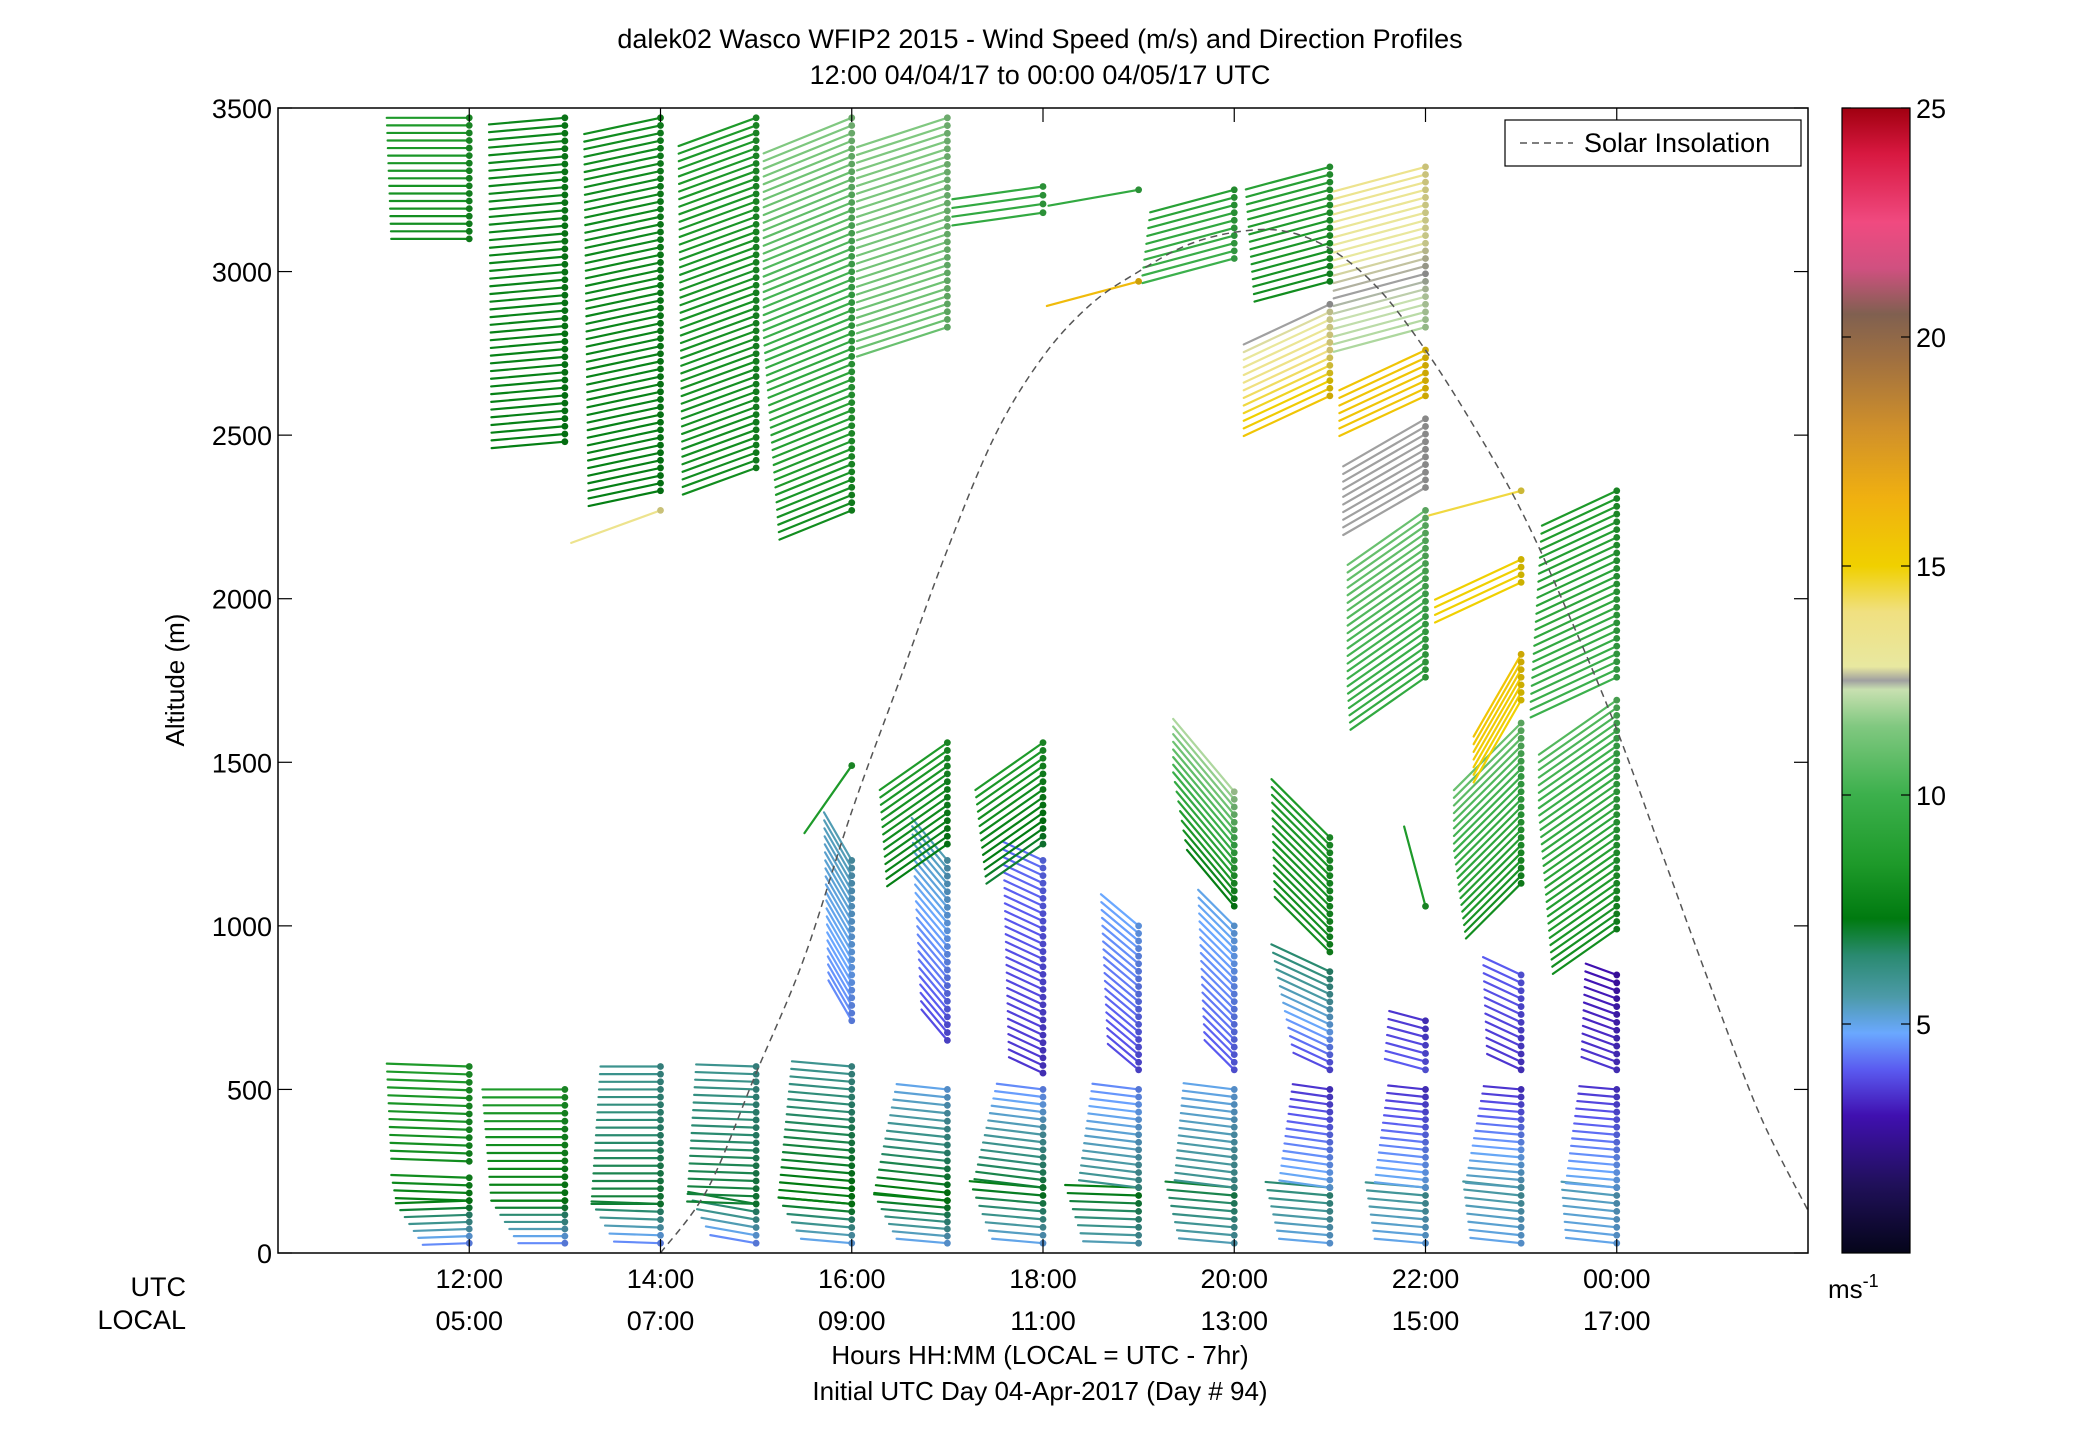  I want to click on y-tick-label: 3500, so click(242, 109).